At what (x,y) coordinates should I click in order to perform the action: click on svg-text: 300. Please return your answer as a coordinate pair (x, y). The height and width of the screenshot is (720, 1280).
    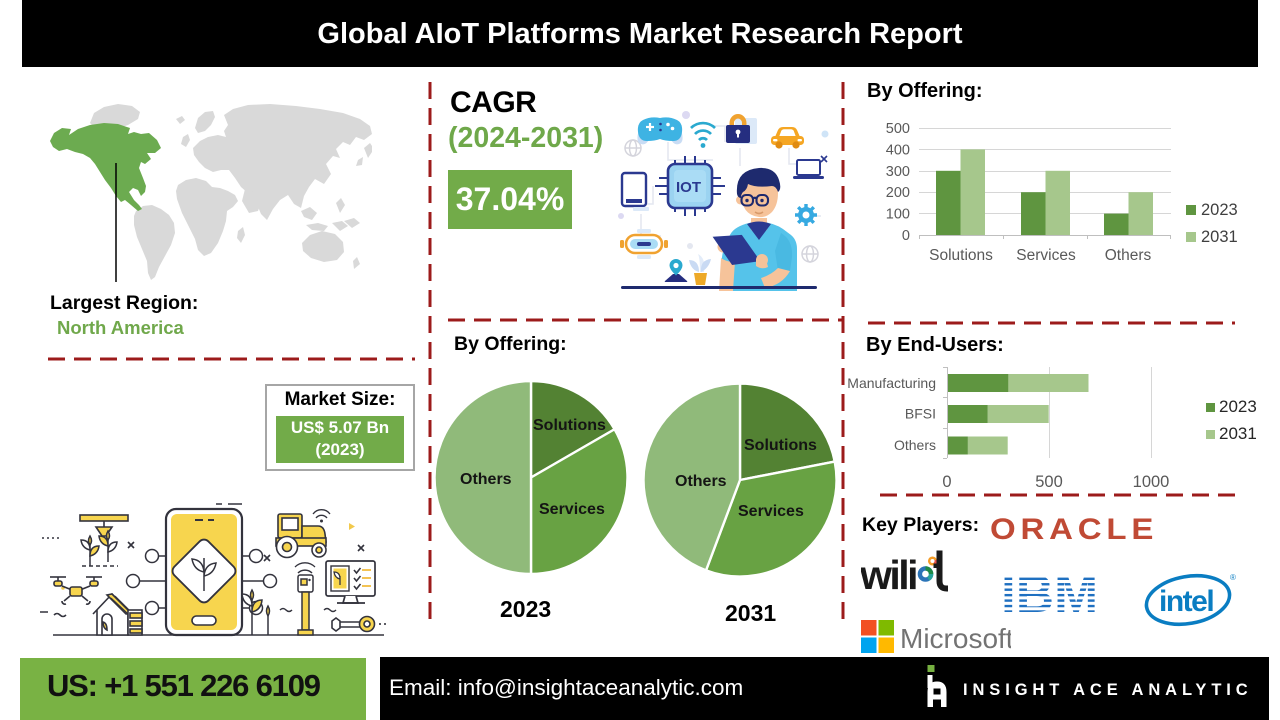
    Looking at the image, I should click on (898, 172).